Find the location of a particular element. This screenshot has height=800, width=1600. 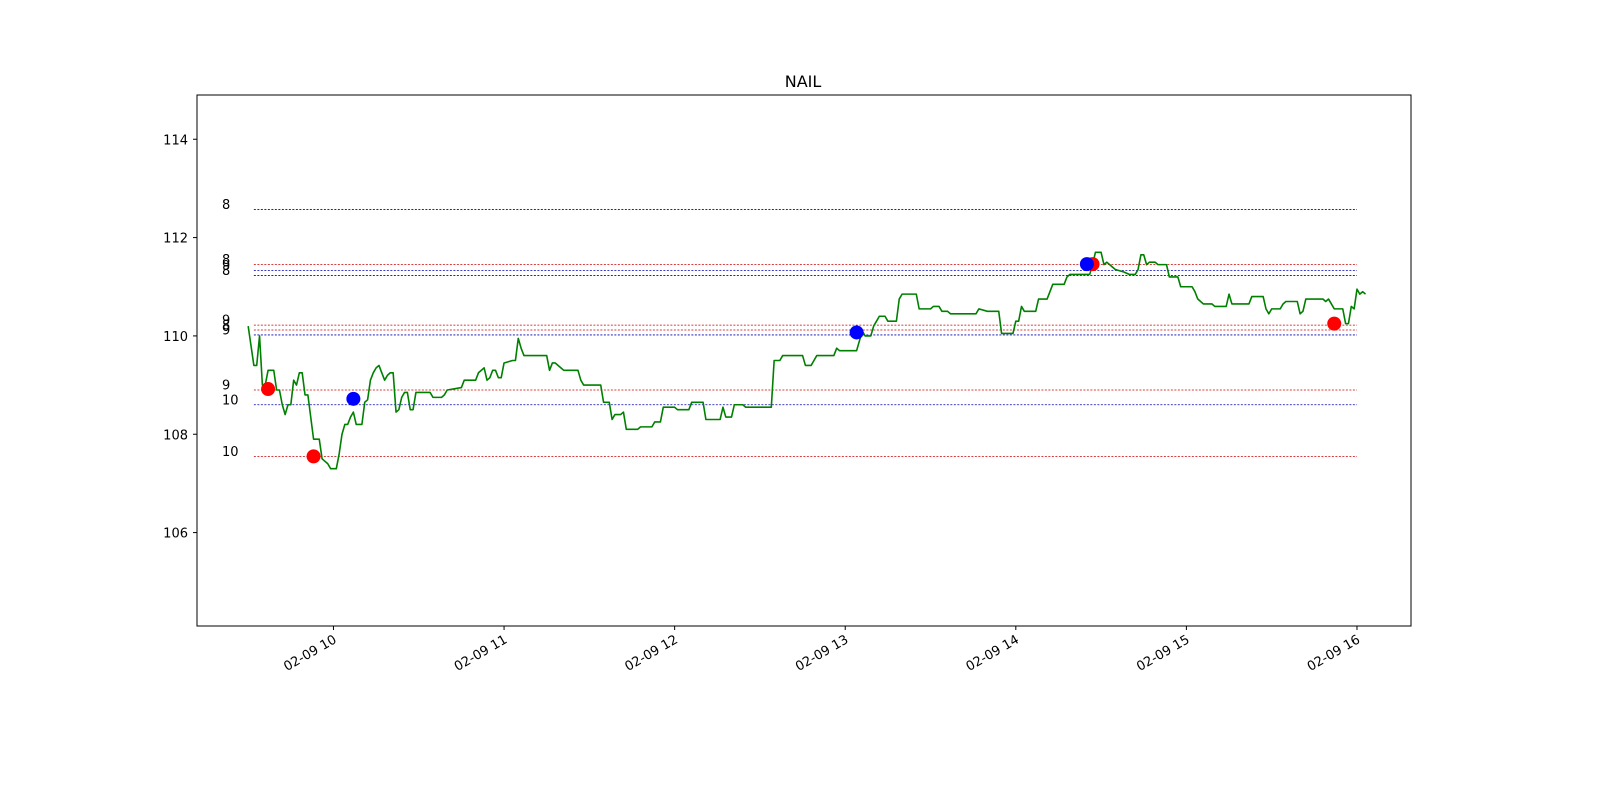

x-tick-label: 02-09 12 is located at coordinates (652, 653).